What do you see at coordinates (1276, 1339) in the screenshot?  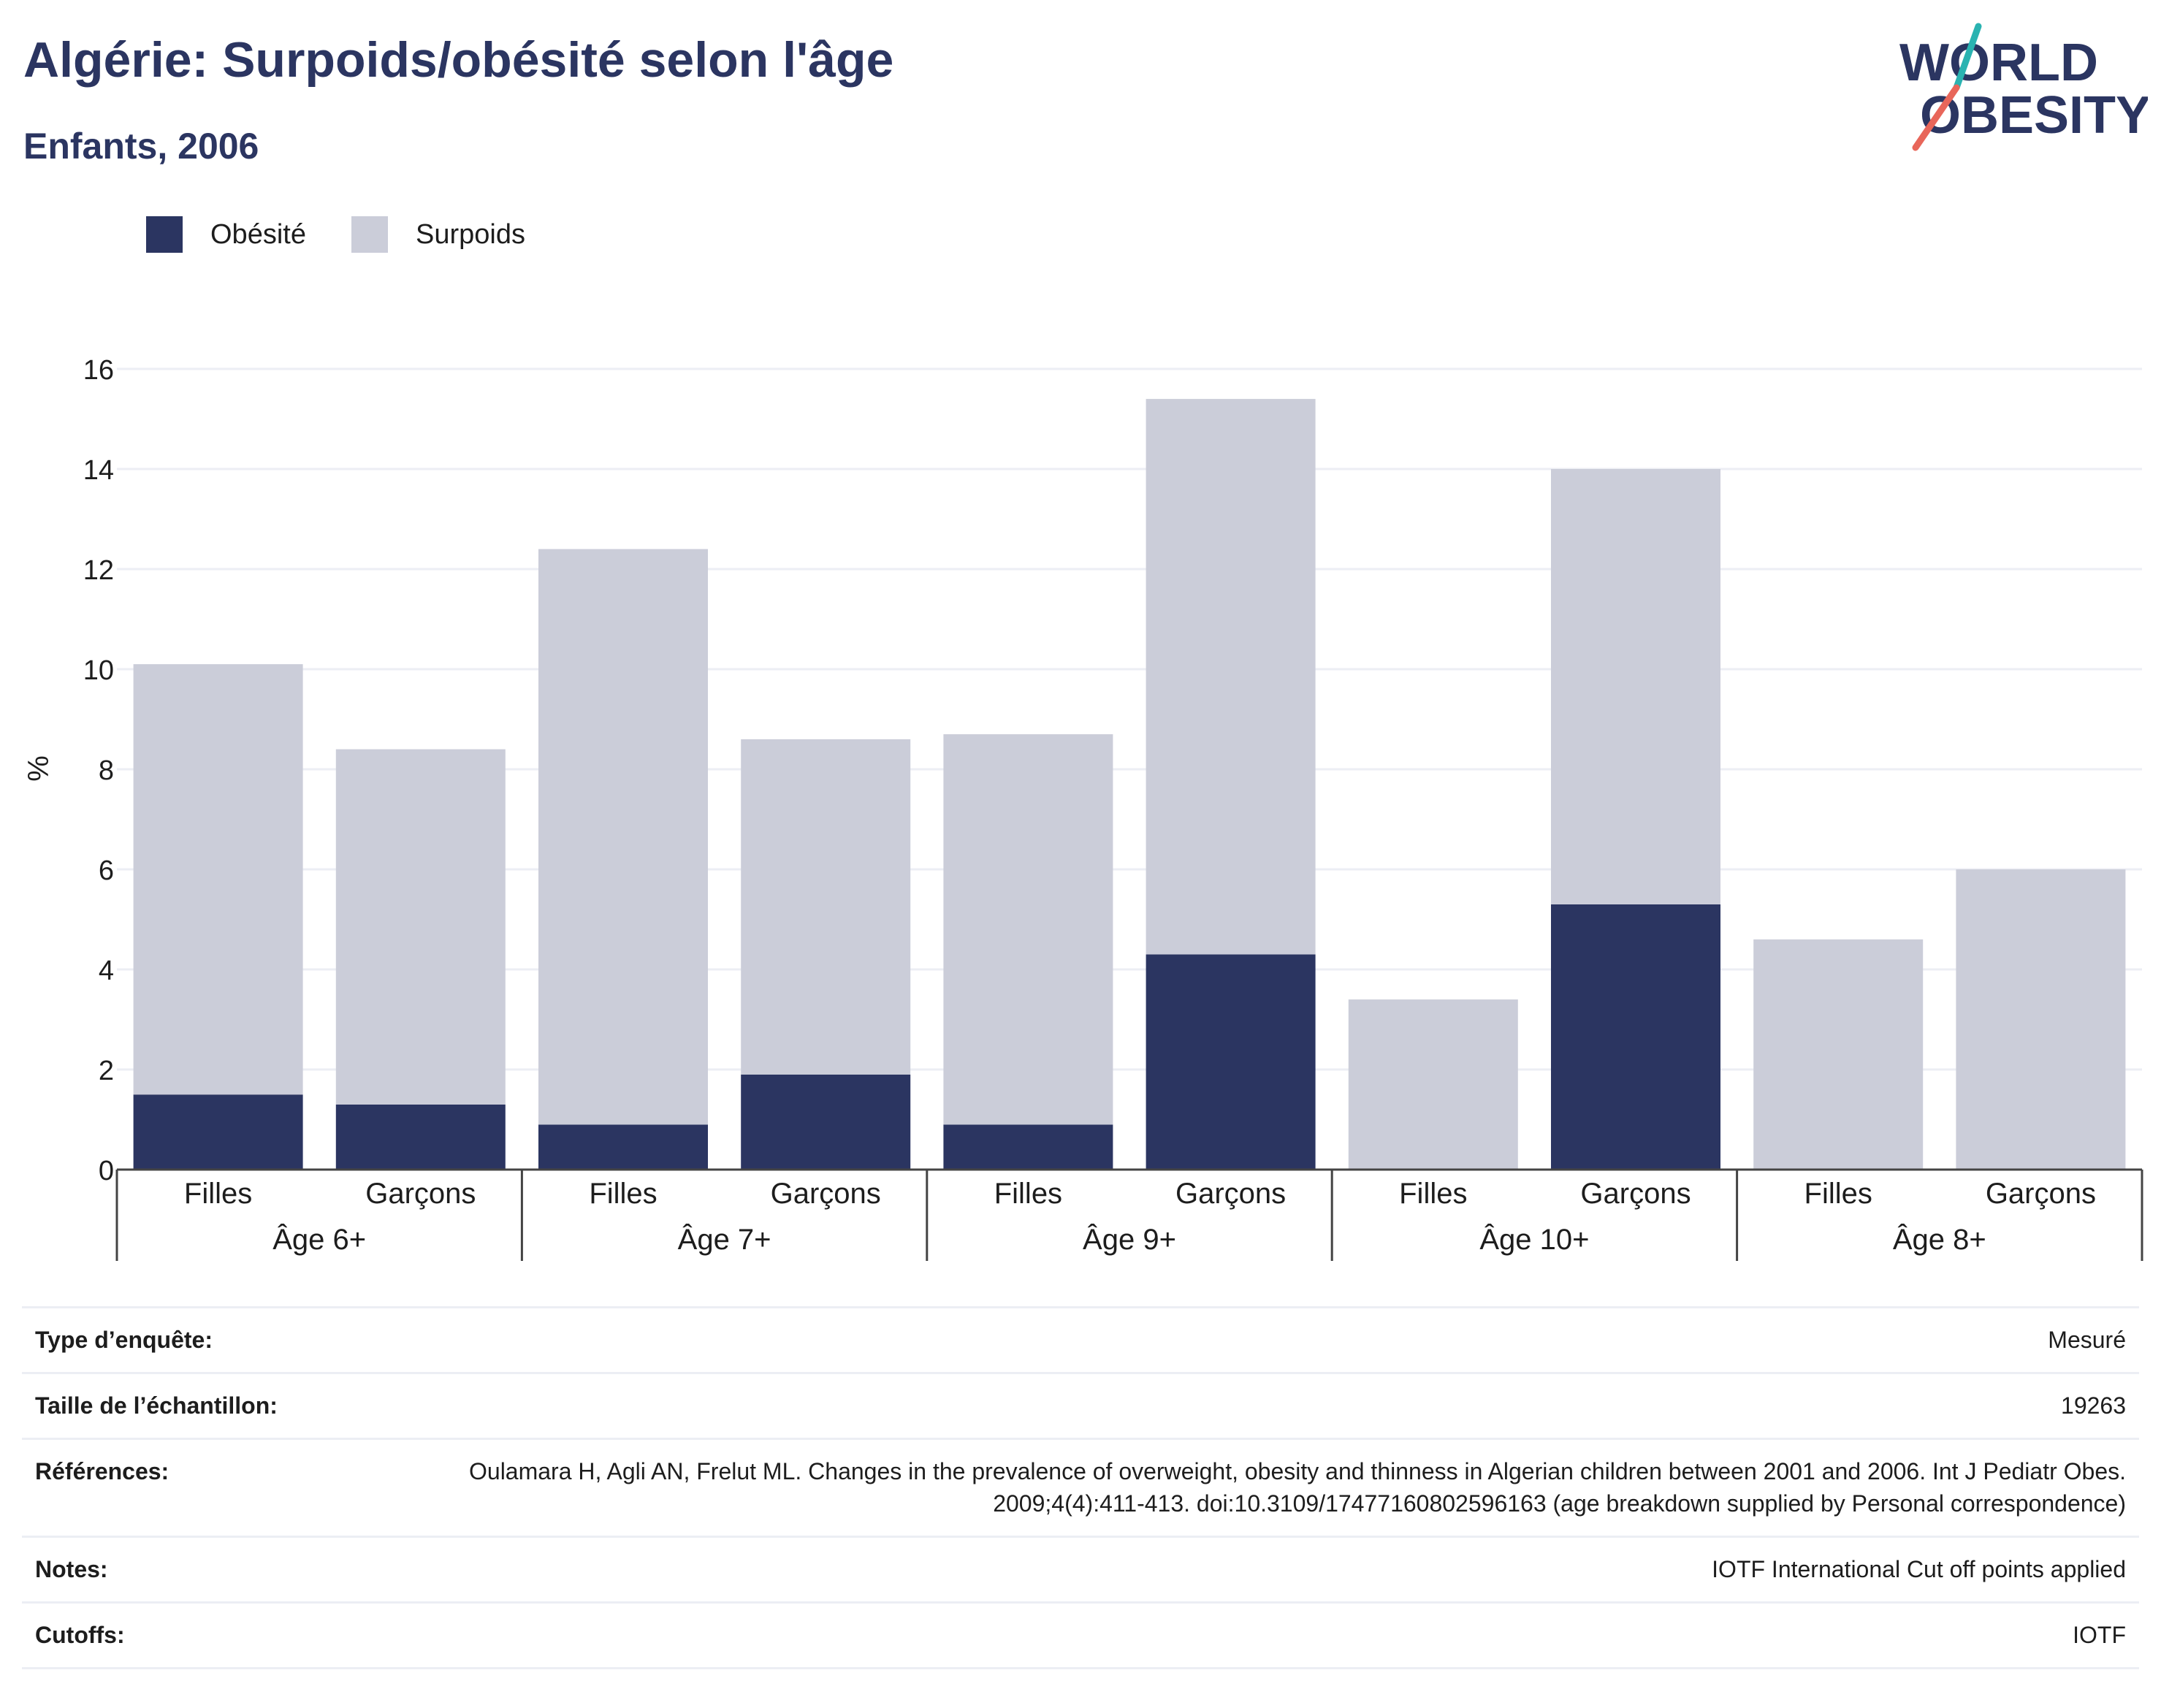 I see `info-value: Mesuré` at bounding box center [1276, 1339].